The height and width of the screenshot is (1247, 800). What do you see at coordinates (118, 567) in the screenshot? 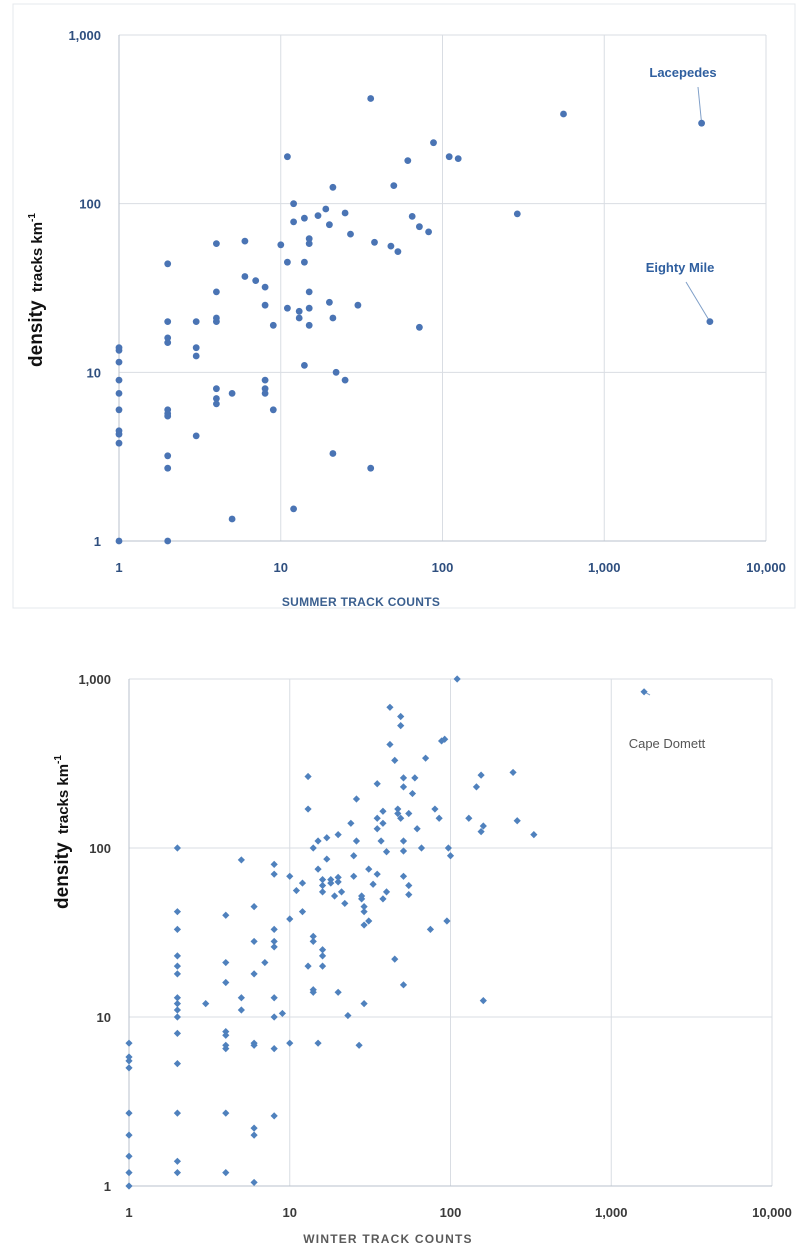
I see `x-tick-label: 1` at bounding box center [118, 567].